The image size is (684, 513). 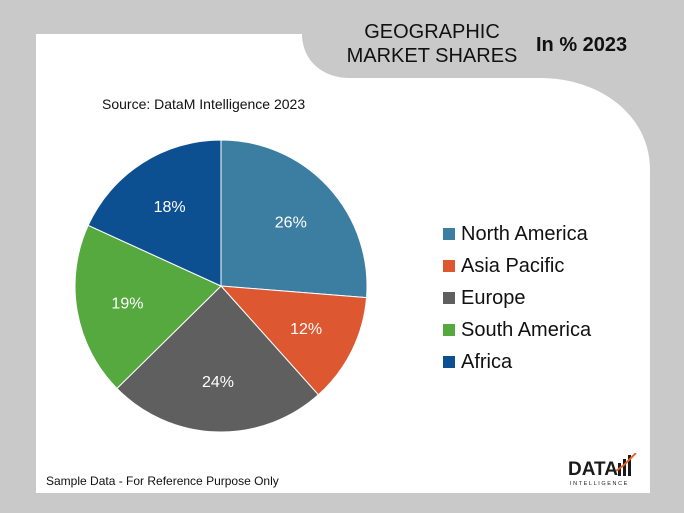 I want to click on pie-slice-north-america, so click(x=294, y=219).